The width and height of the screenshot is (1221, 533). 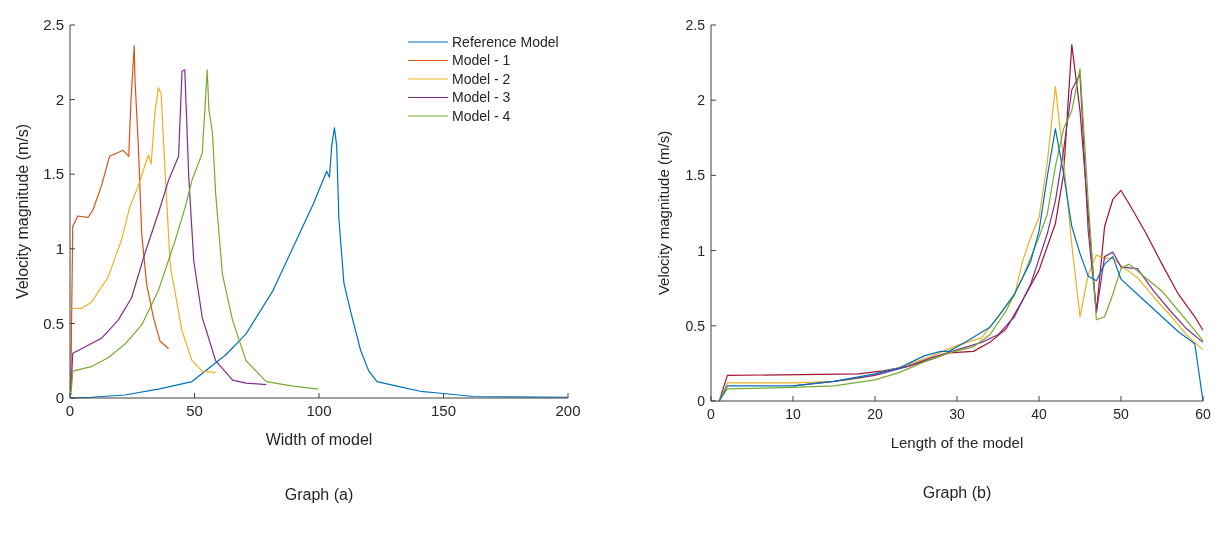 I want to click on x-tick-label: 20, so click(x=875, y=414).